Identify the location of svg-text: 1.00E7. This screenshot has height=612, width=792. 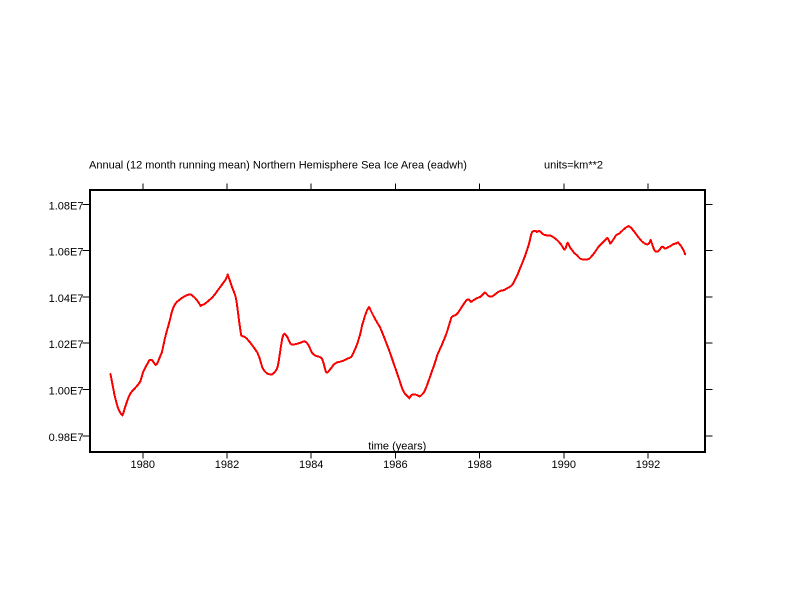
(66, 392).